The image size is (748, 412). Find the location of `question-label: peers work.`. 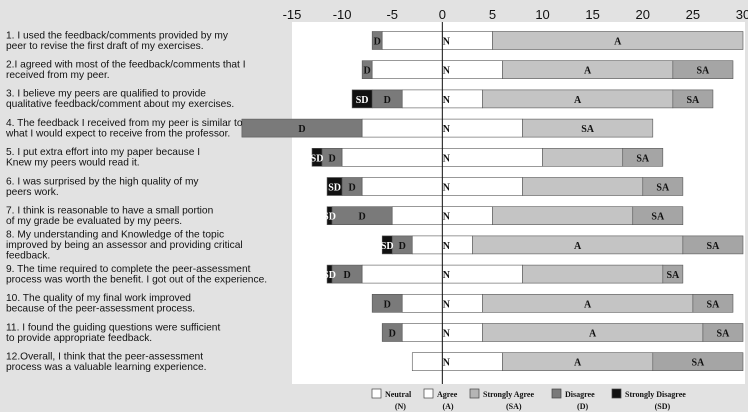

question-label: peers work. is located at coordinates (32, 192).